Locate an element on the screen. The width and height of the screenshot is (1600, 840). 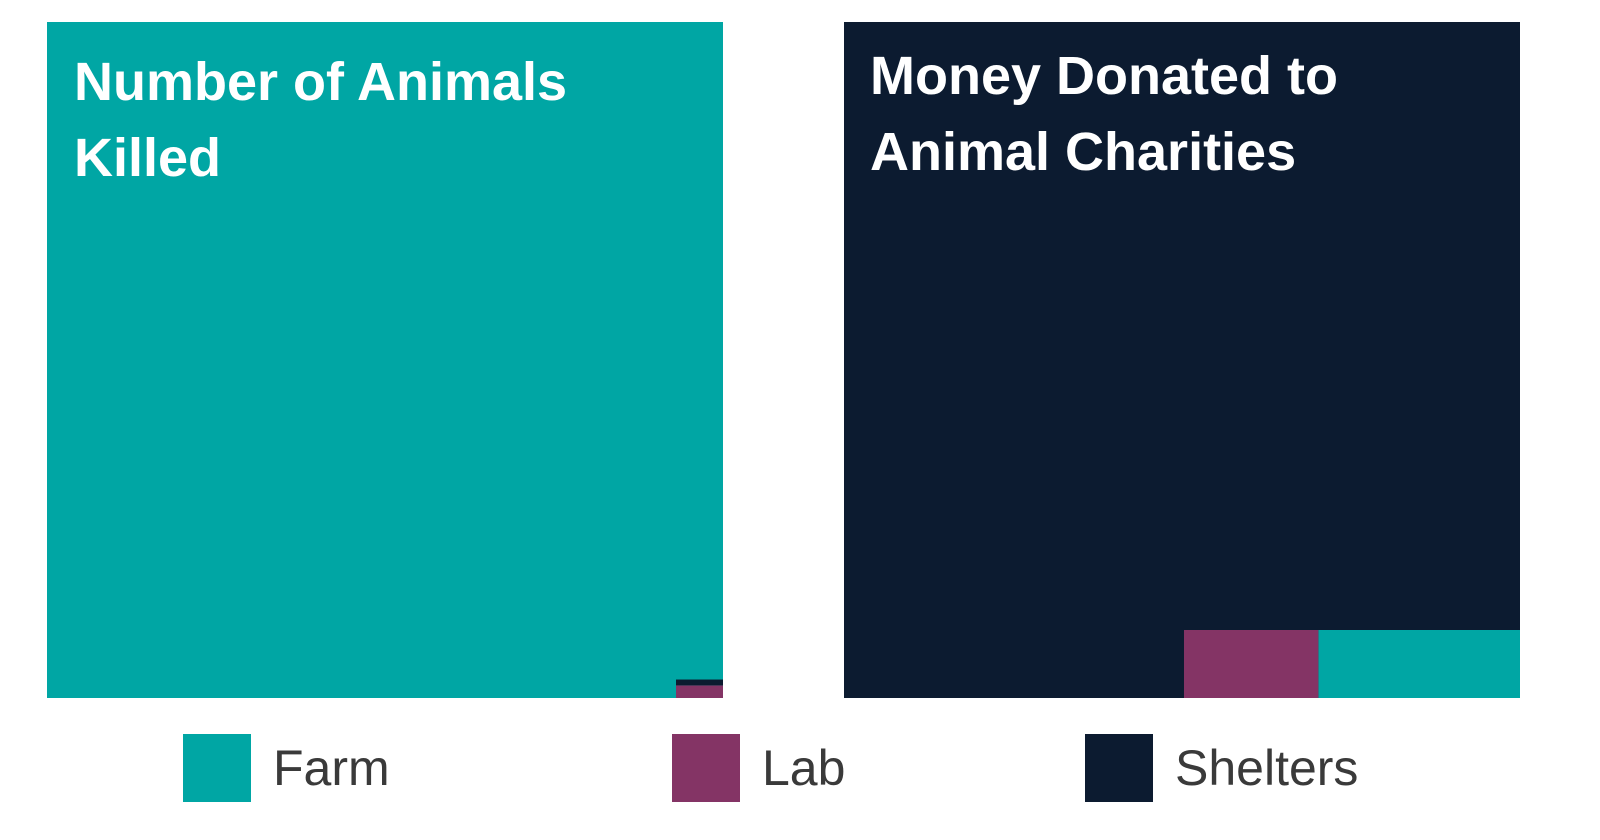
legend-label: Farm is located at coordinates (331, 768).